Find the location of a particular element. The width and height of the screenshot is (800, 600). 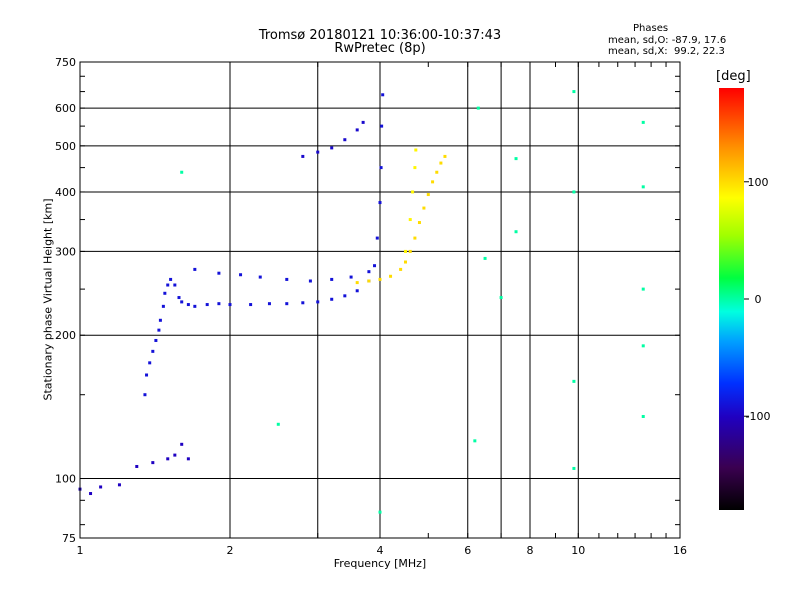

colorbar-tick-label: 100 is located at coordinates (758, 182).